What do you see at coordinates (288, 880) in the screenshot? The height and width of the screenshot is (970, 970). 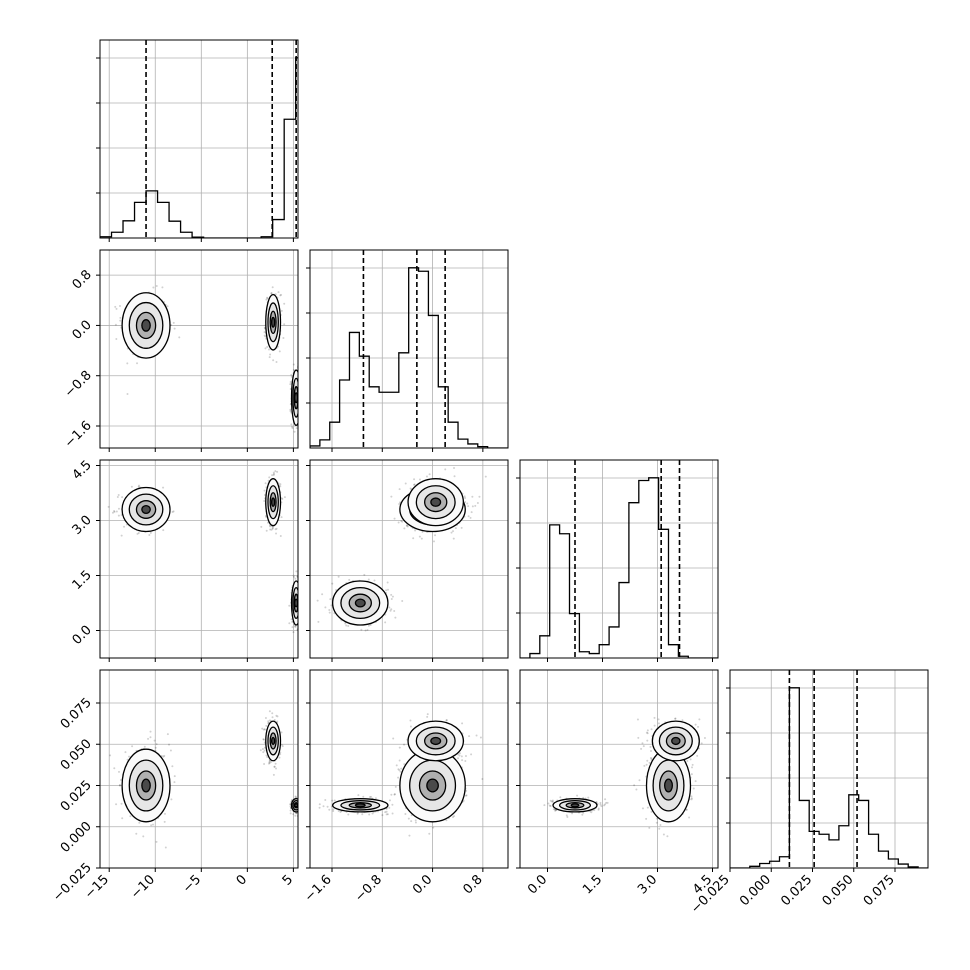 I see `x-tick-label: 5` at bounding box center [288, 880].